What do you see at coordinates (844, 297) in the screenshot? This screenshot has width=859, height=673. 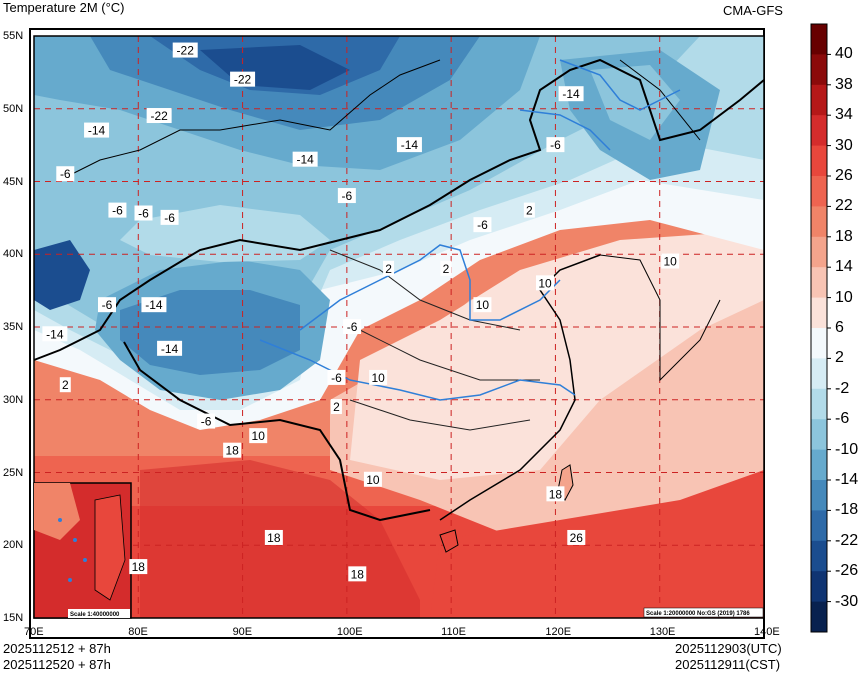 I see `colorbar-label: 10` at bounding box center [844, 297].